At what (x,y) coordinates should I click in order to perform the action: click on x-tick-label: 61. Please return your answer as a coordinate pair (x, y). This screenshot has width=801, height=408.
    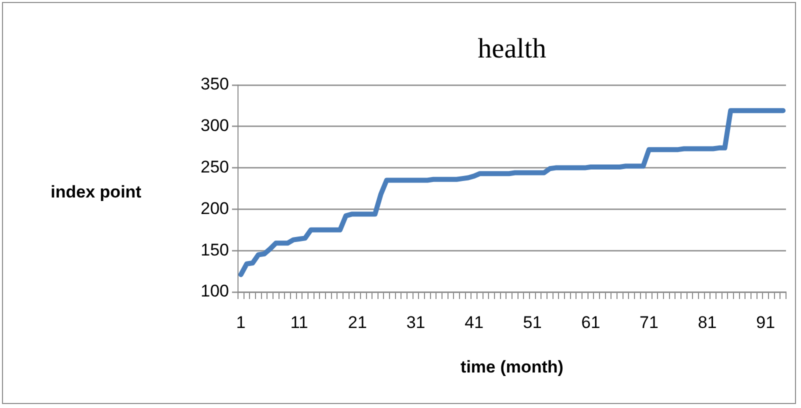
    Looking at the image, I should click on (590, 322).